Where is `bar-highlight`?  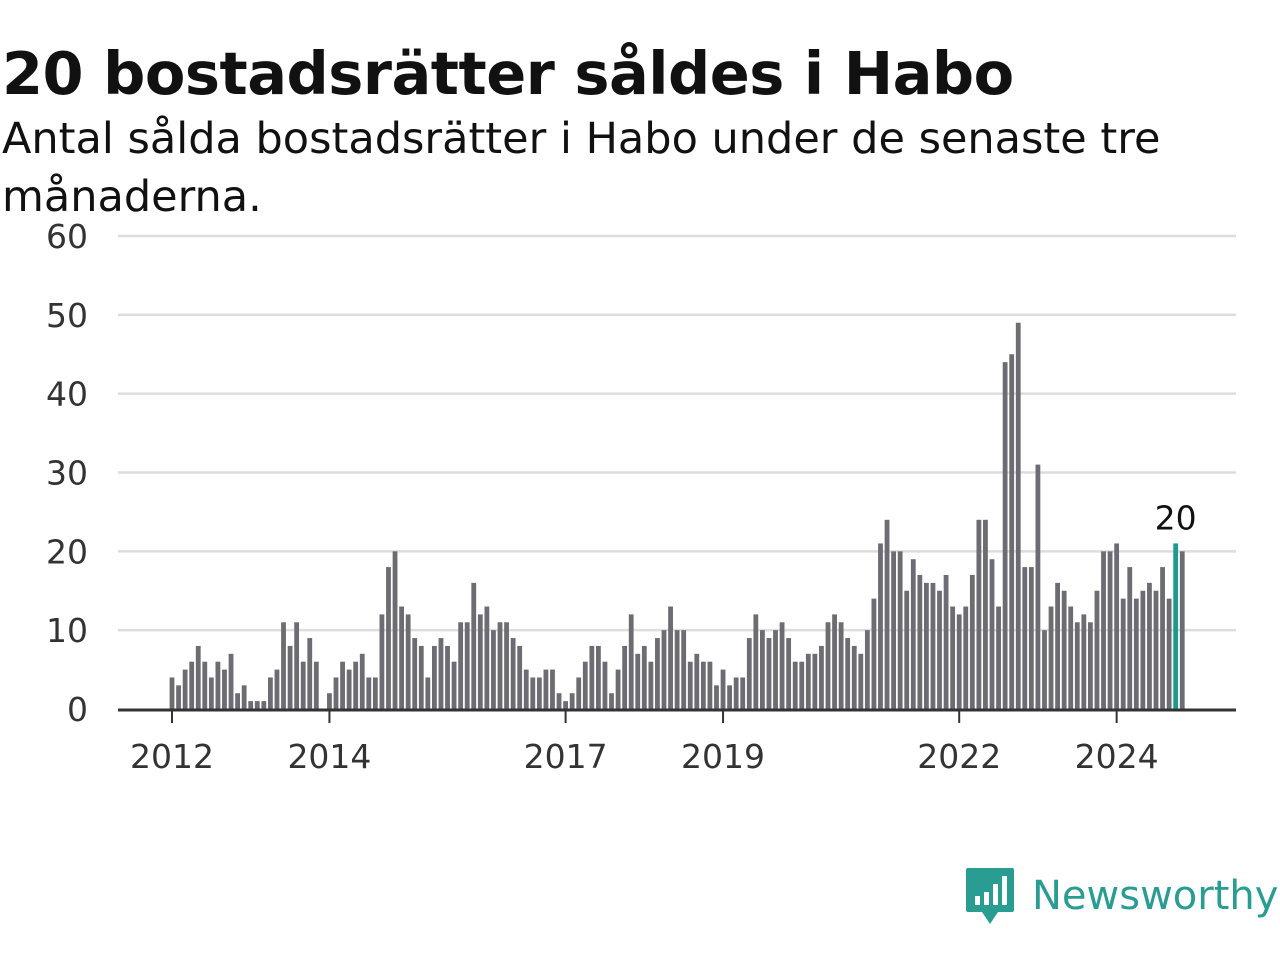
bar-highlight is located at coordinates (1176, 626).